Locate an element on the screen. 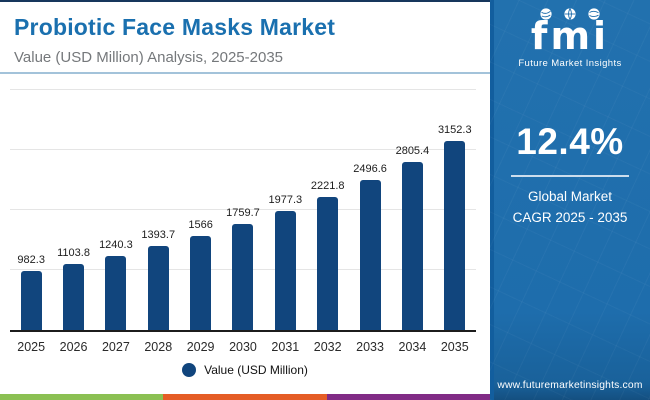  stripe-purple is located at coordinates (408, 397).